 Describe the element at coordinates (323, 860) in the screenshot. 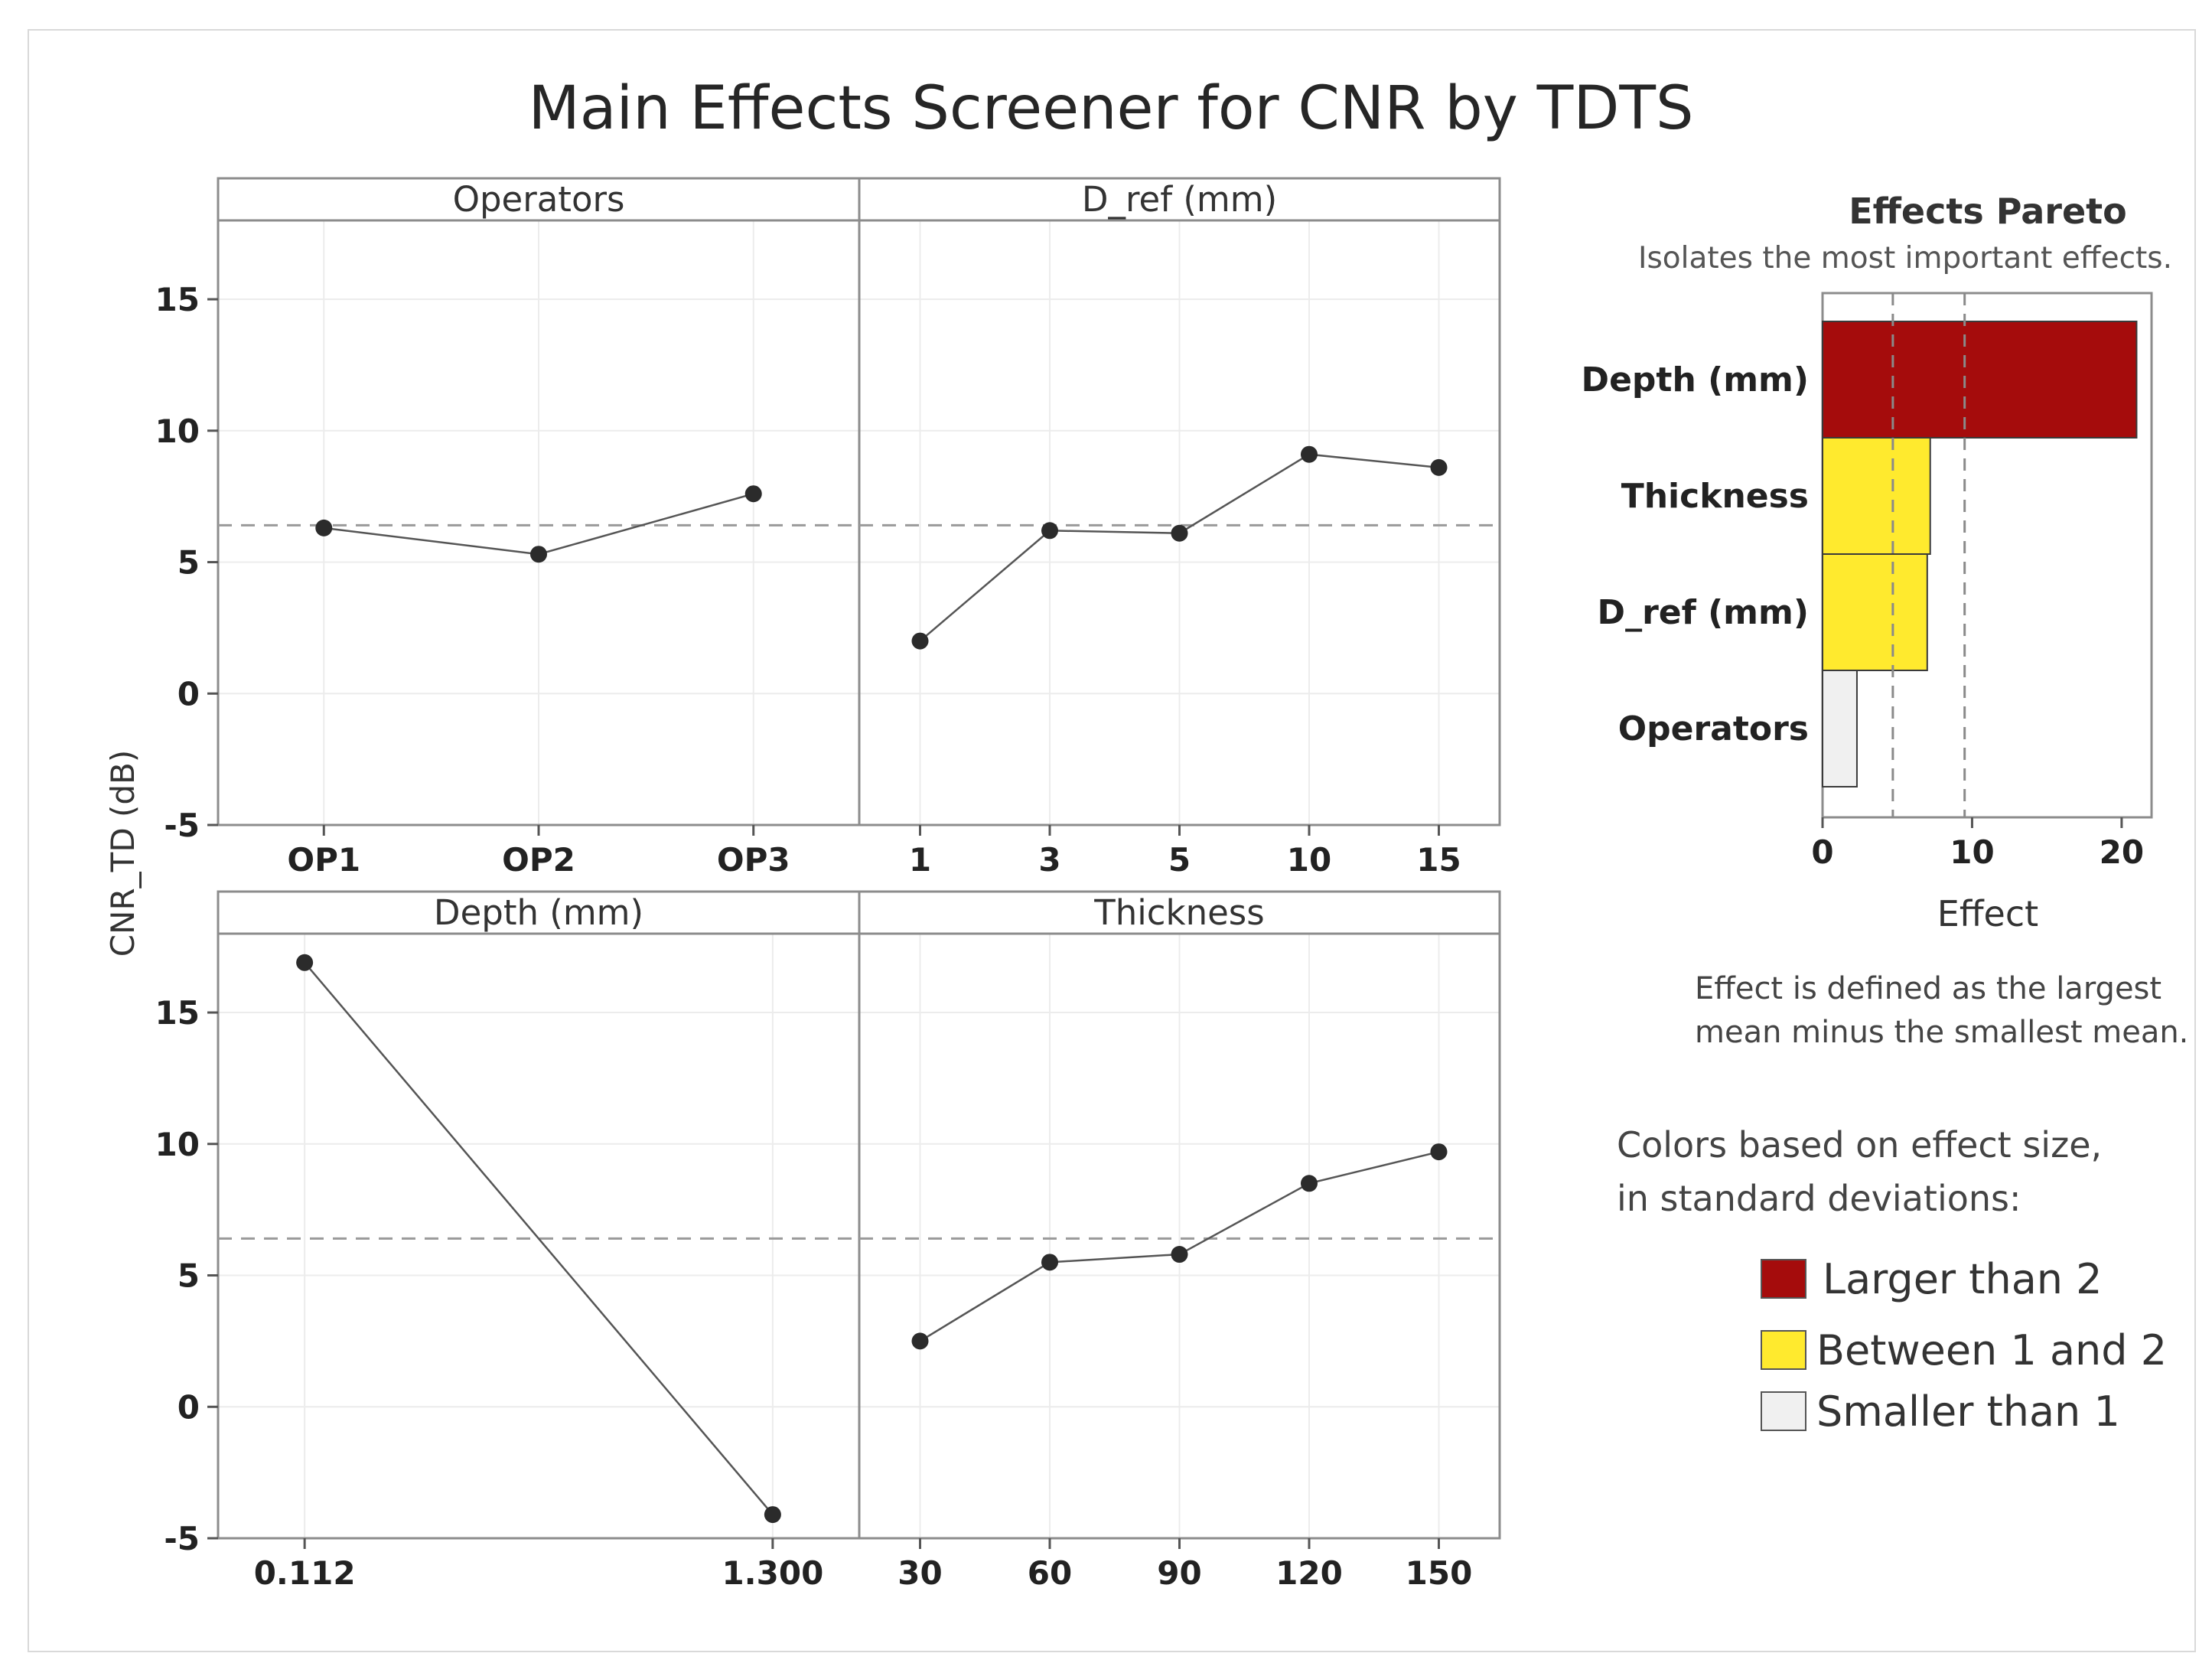

I see `x-tick-label: OP1` at that location.